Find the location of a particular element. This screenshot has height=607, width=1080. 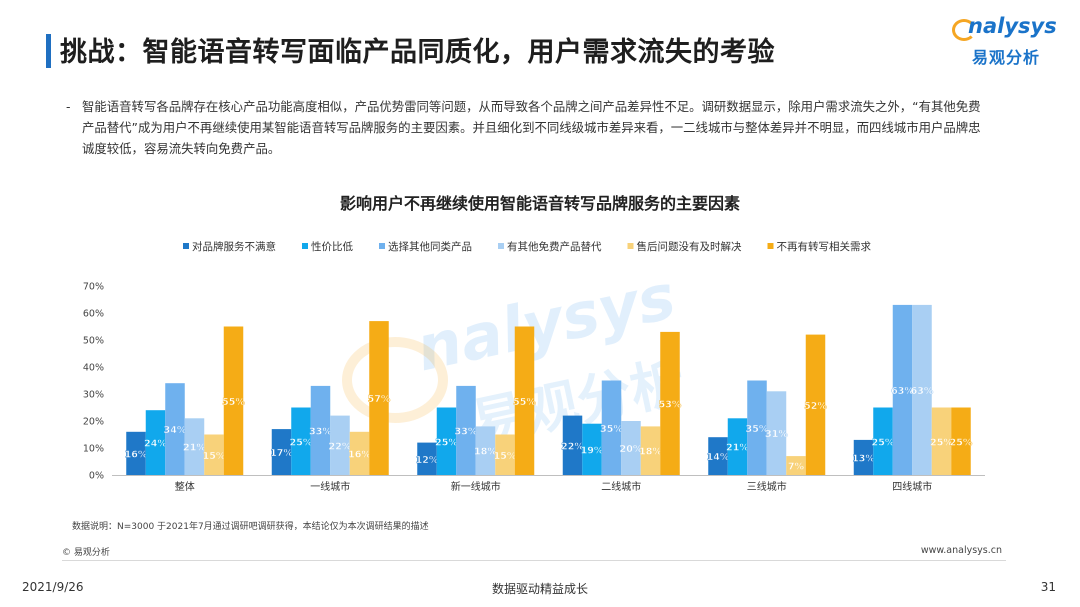

data-label: 31% is located at coordinates (776, 434).